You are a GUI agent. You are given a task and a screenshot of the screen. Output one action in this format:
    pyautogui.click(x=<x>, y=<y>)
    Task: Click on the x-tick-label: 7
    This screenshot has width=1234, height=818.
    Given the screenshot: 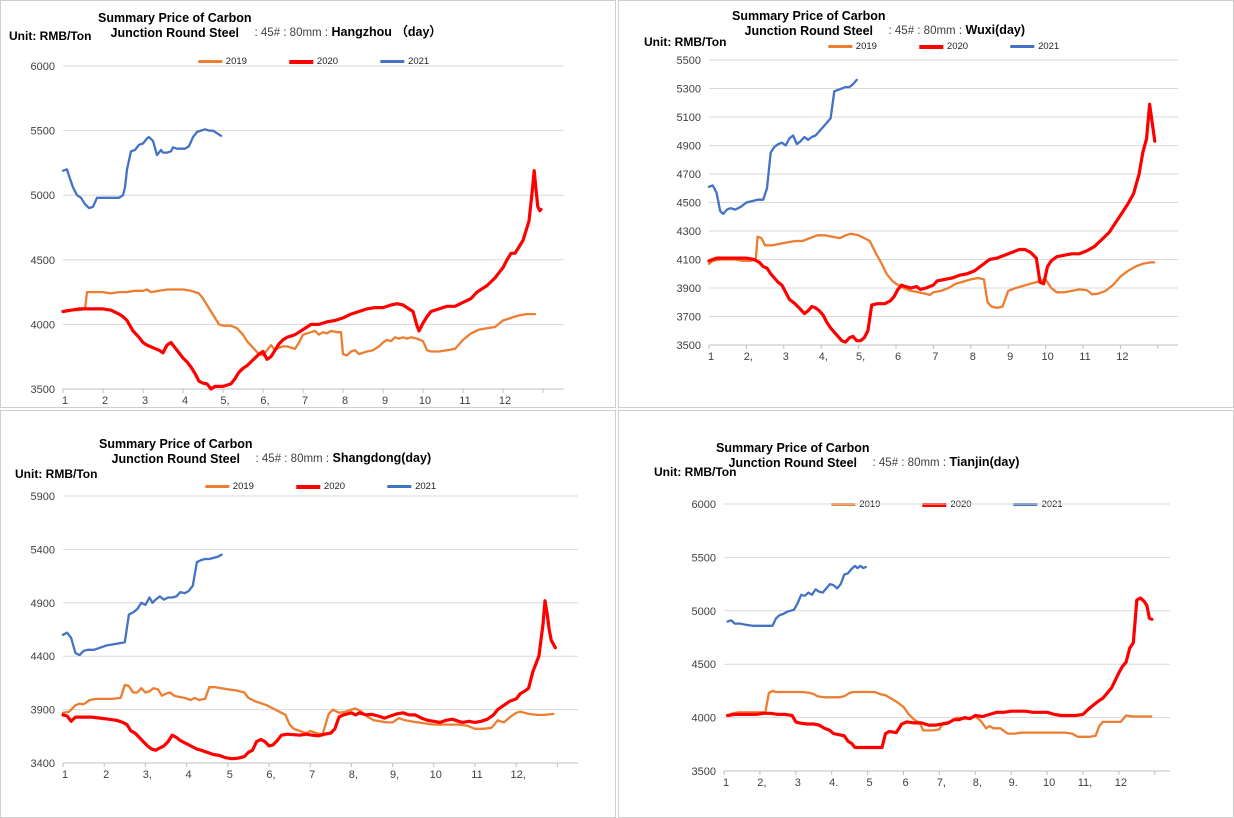 What is the action you would take?
    pyautogui.click(x=305, y=401)
    